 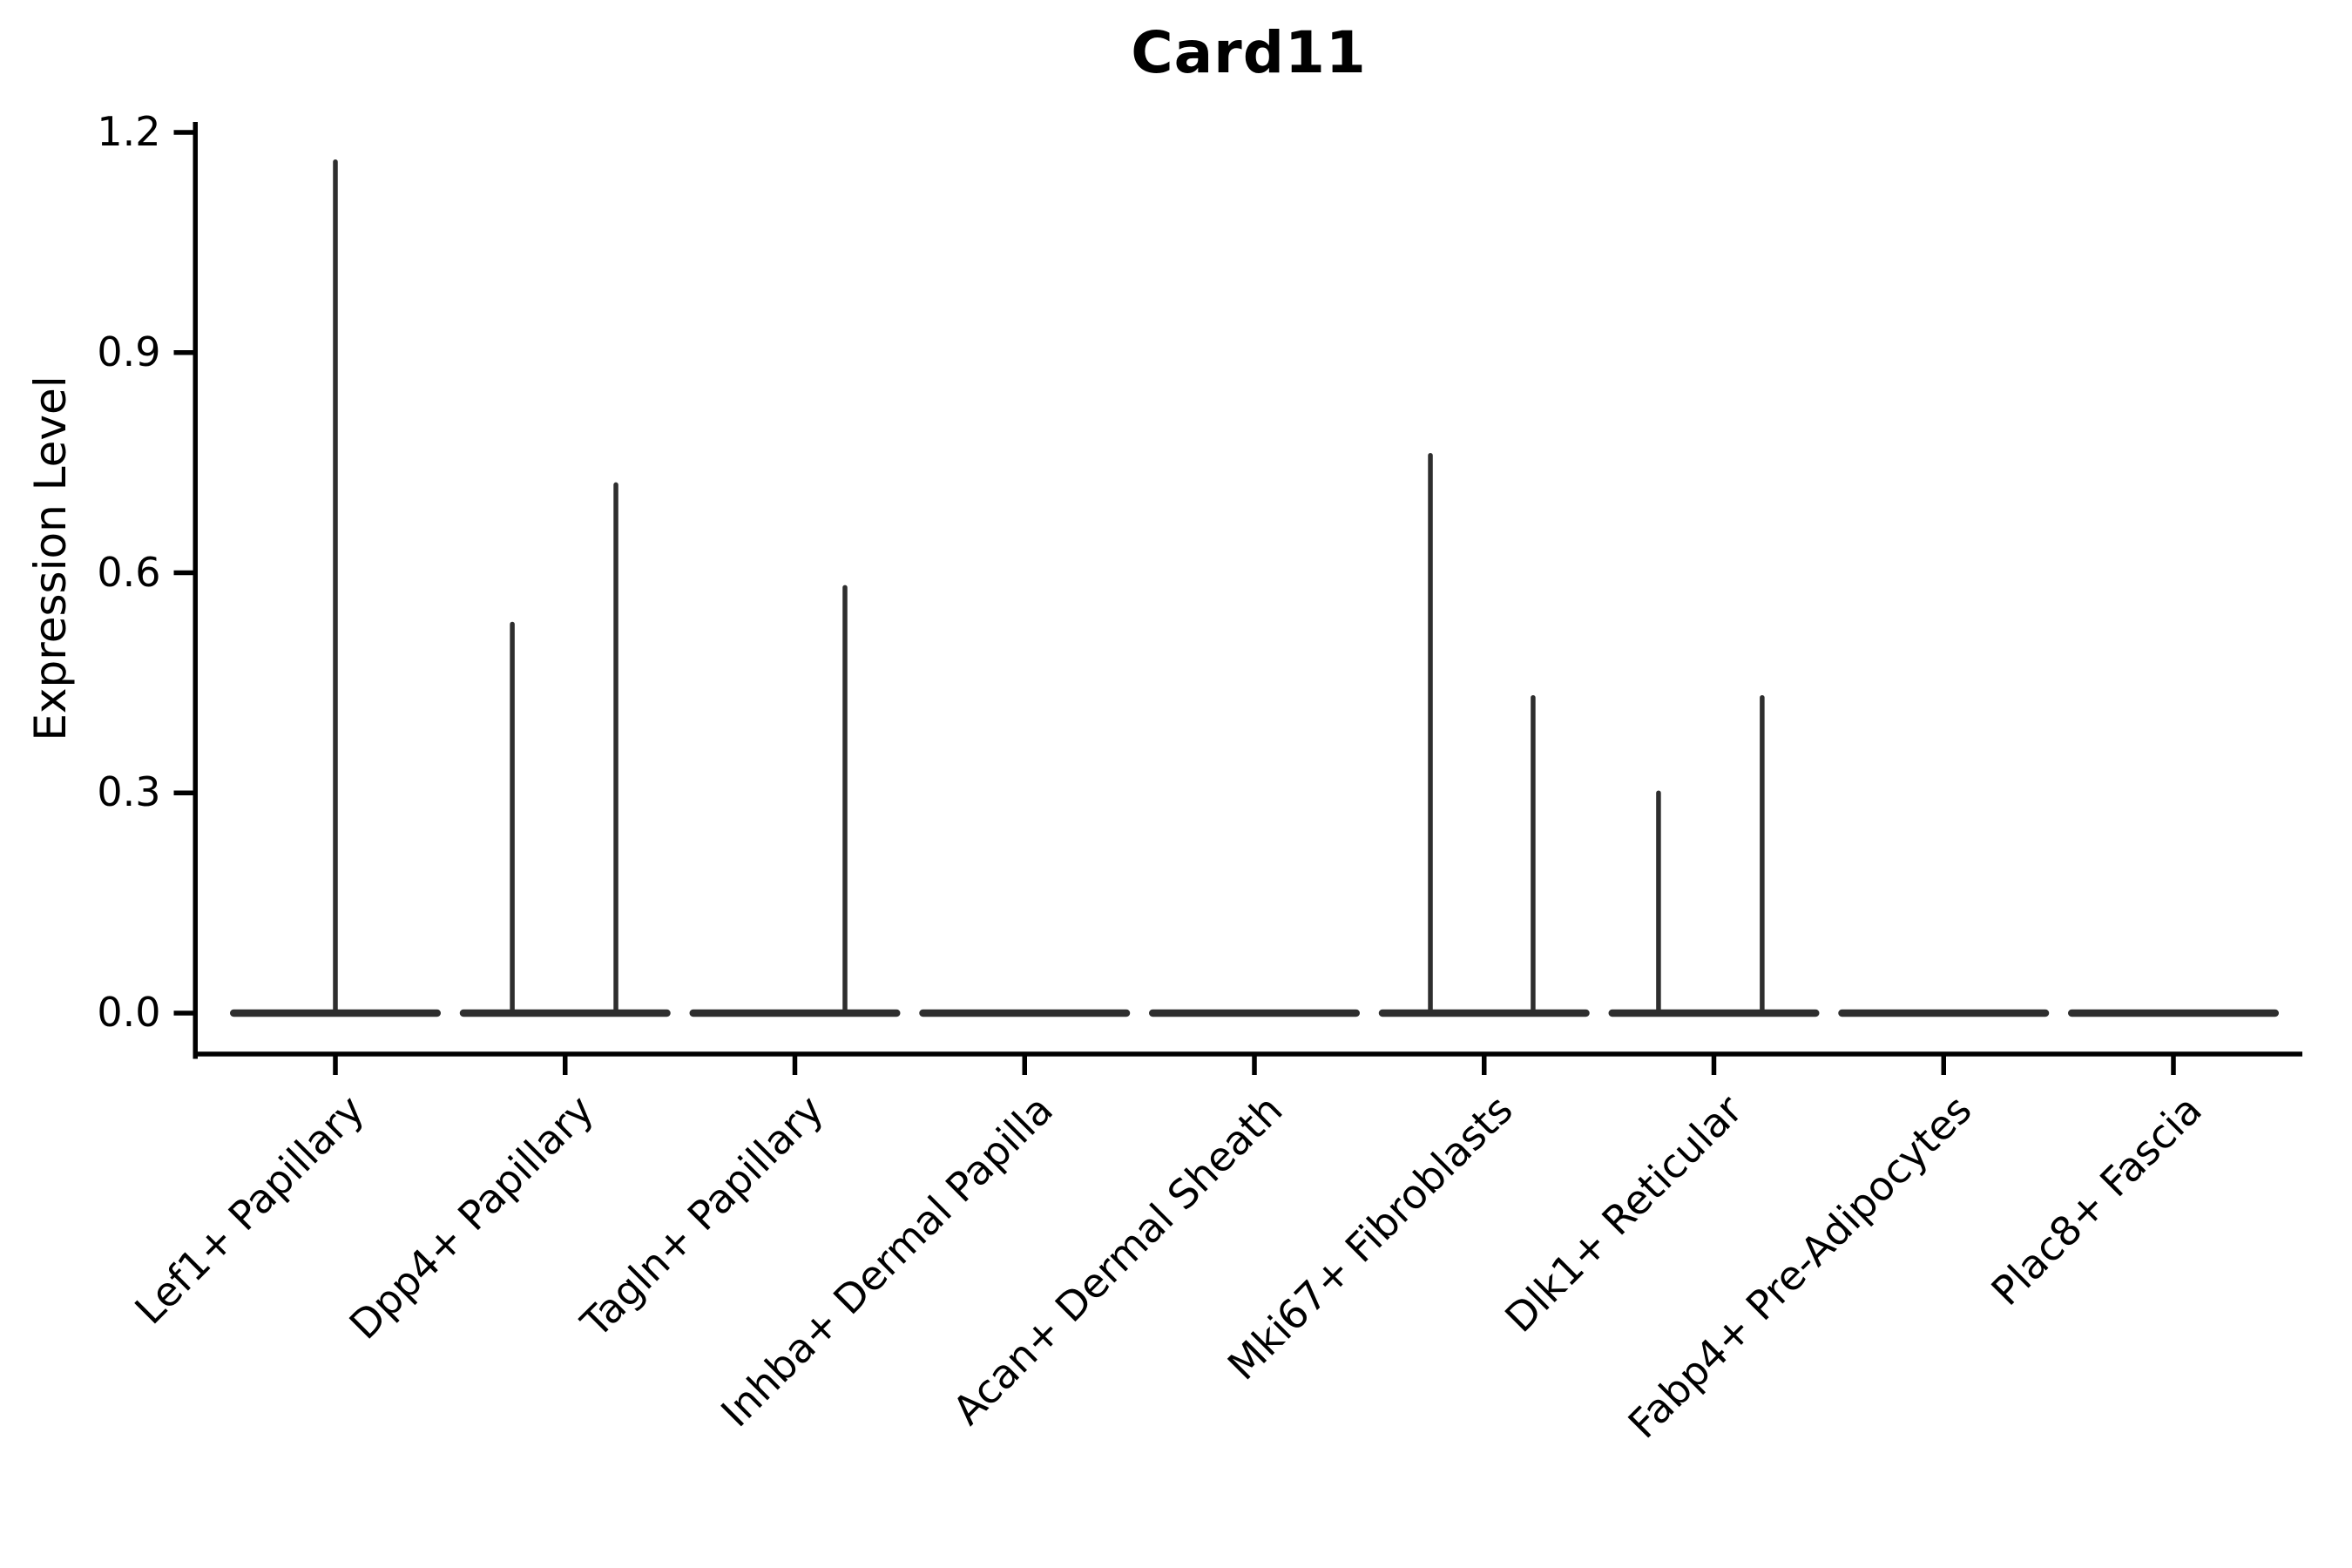 What do you see at coordinates (129, 792) in the screenshot?
I see `y-tick-label: 0.3` at bounding box center [129, 792].